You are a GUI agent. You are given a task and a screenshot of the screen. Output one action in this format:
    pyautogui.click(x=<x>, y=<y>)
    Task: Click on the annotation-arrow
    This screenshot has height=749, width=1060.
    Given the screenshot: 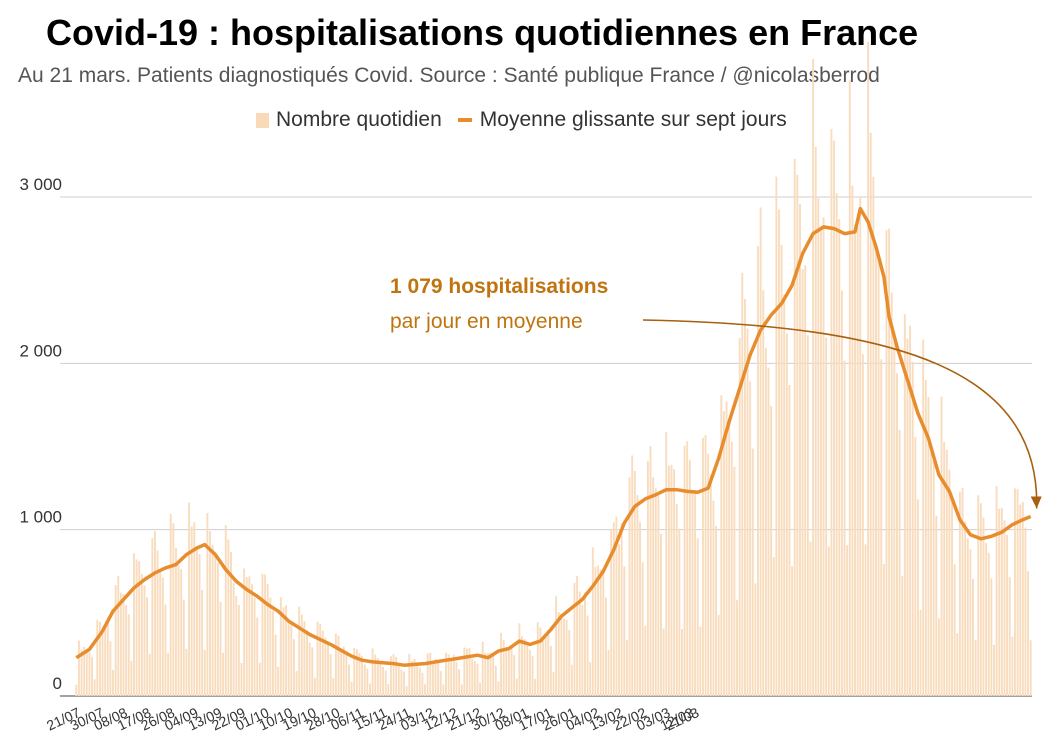 What is the action you would take?
    pyautogui.click(x=840, y=414)
    